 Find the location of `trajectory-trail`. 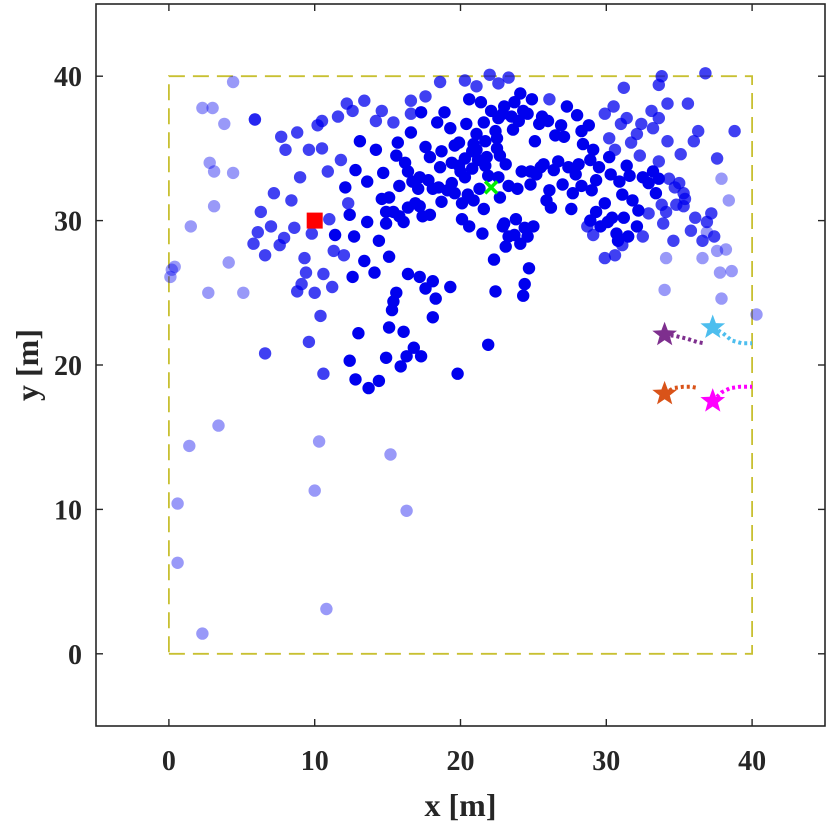

trajectory-trail is located at coordinates (684, 339).